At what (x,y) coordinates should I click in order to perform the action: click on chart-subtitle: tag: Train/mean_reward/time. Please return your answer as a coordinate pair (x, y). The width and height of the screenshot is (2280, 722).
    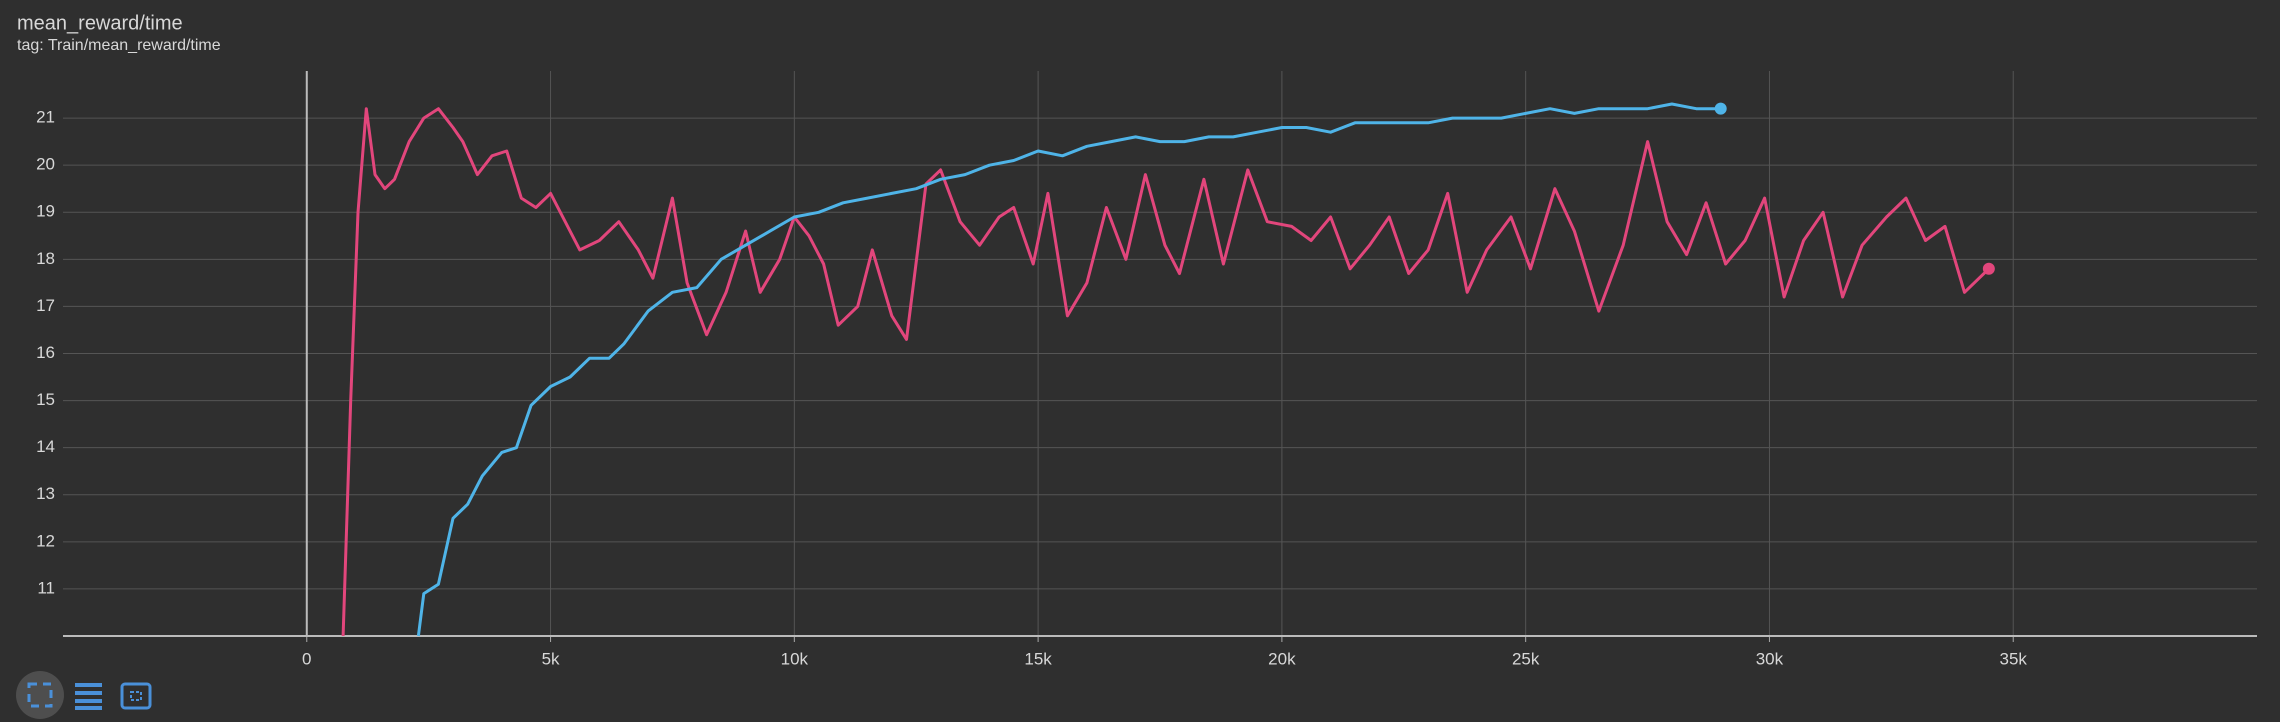
    Looking at the image, I should click on (119, 45).